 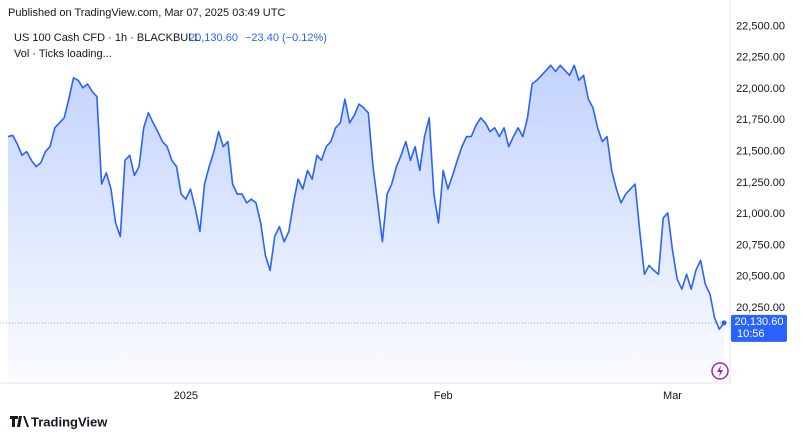 I want to click on x-tick-label: Mar, so click(x=672, y=396).